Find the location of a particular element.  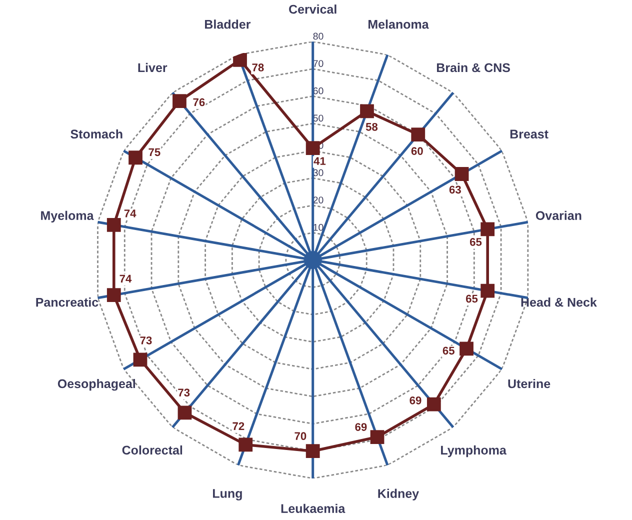

data-label: 75 is located at coordinates (154, 152).